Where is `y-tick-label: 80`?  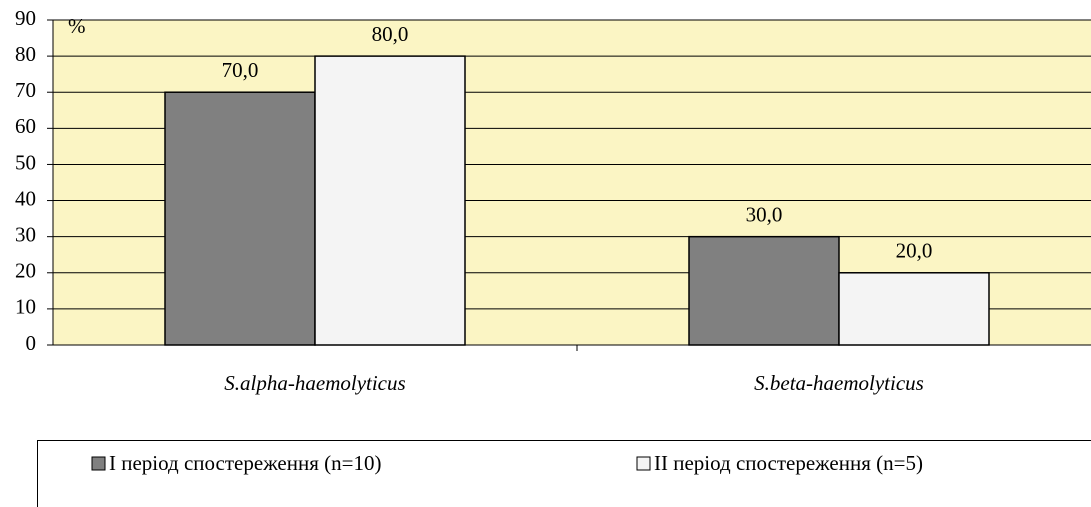 y-tick-label: 80 is located at coordinates (25, 54).